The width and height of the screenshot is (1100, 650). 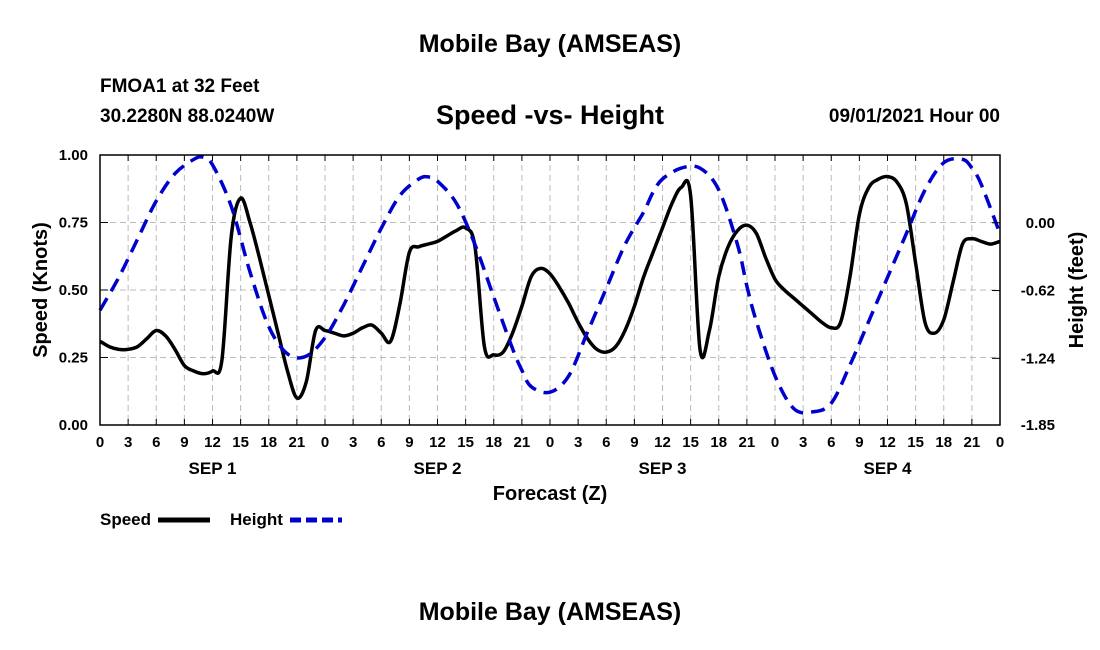 I want to click on day-label: SEP 3, so click(x=663, y=468).